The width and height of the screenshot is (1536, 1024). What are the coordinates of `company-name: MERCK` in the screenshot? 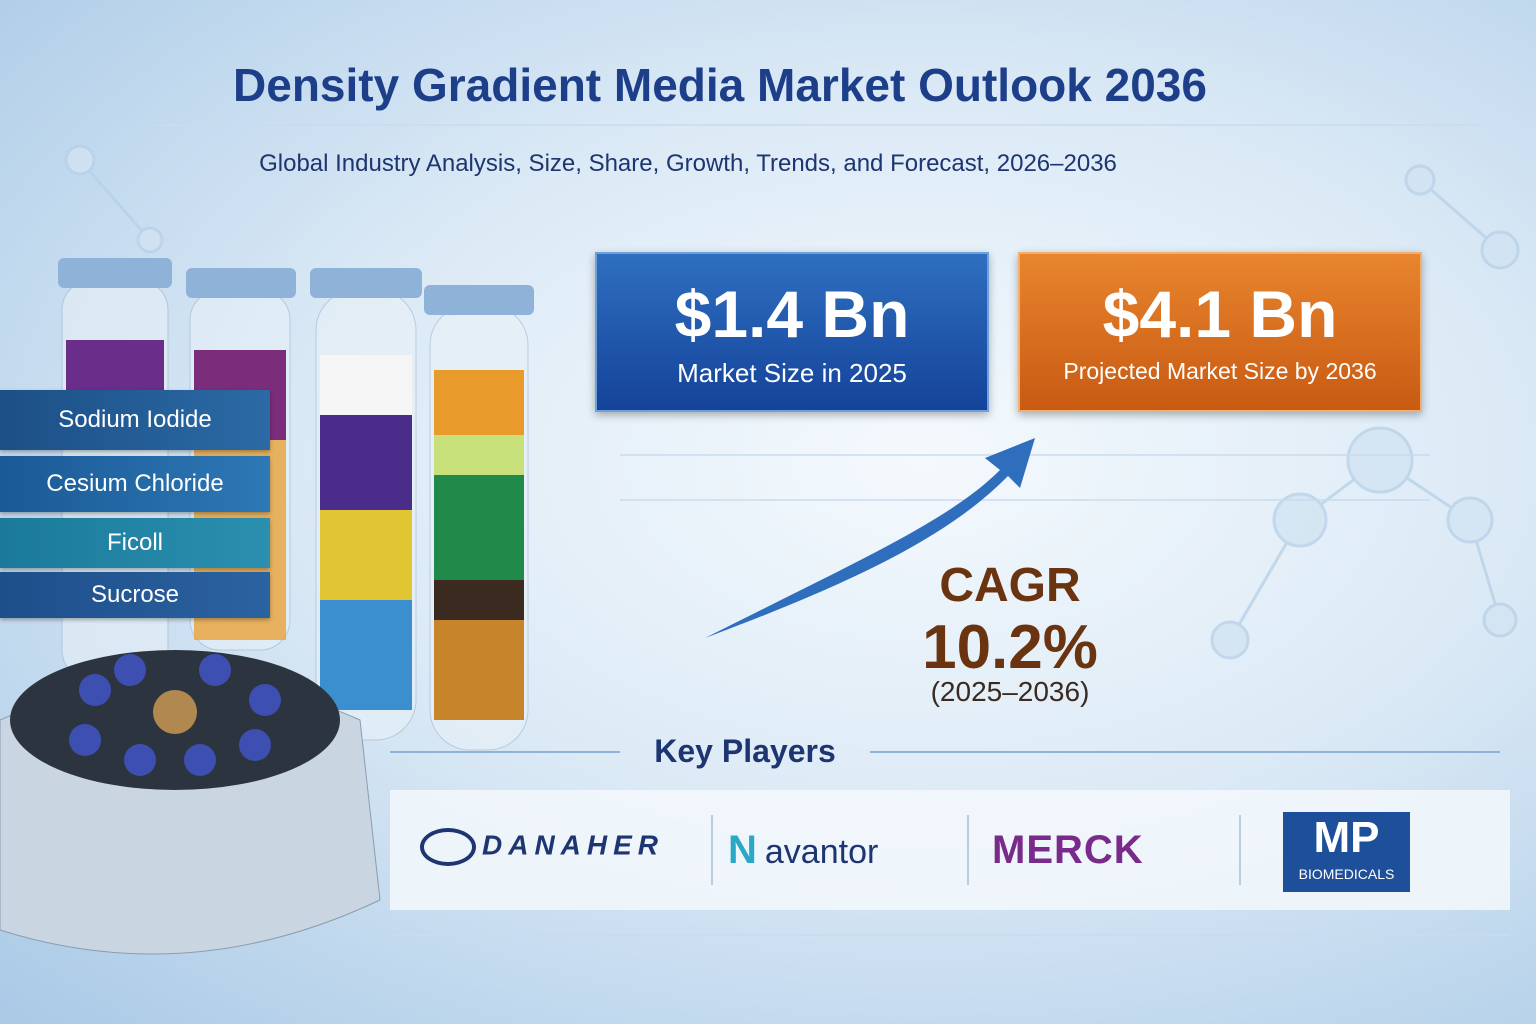 It's located at (1068, 850).